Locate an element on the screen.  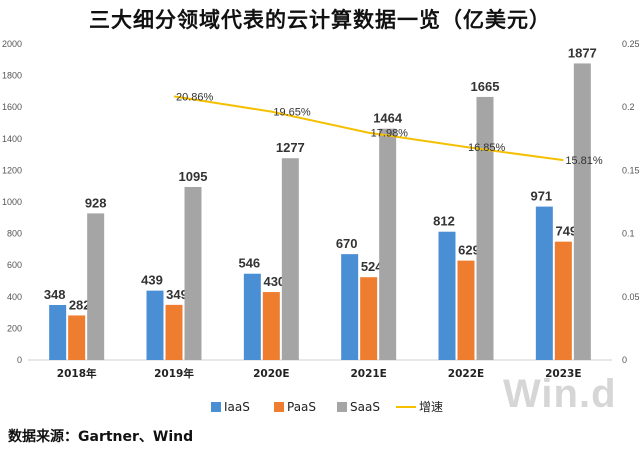
legend-swatch-saas is located at coordinates (342, 407).